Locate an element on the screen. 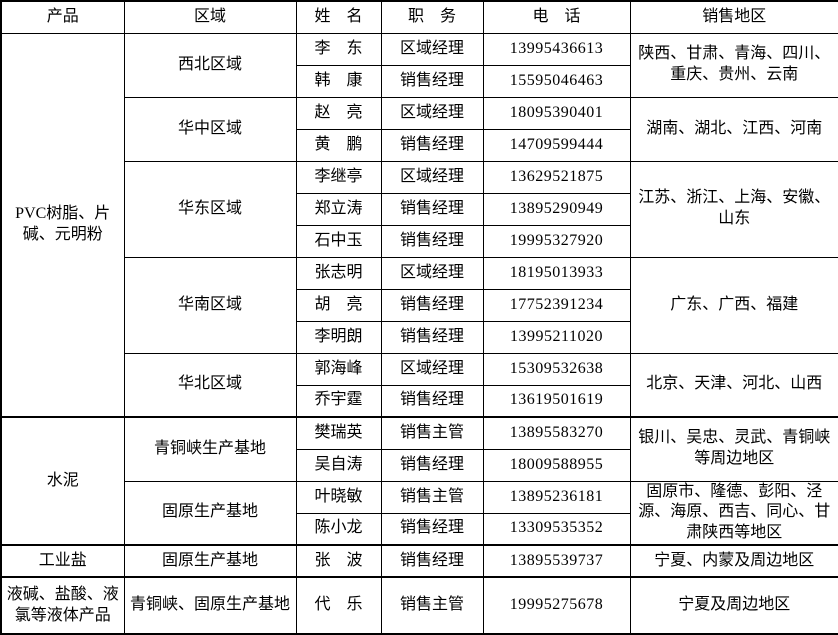 This screenshot has width=838, height=635. name-cell: 石中玉 is located at coordinates (338, 241).